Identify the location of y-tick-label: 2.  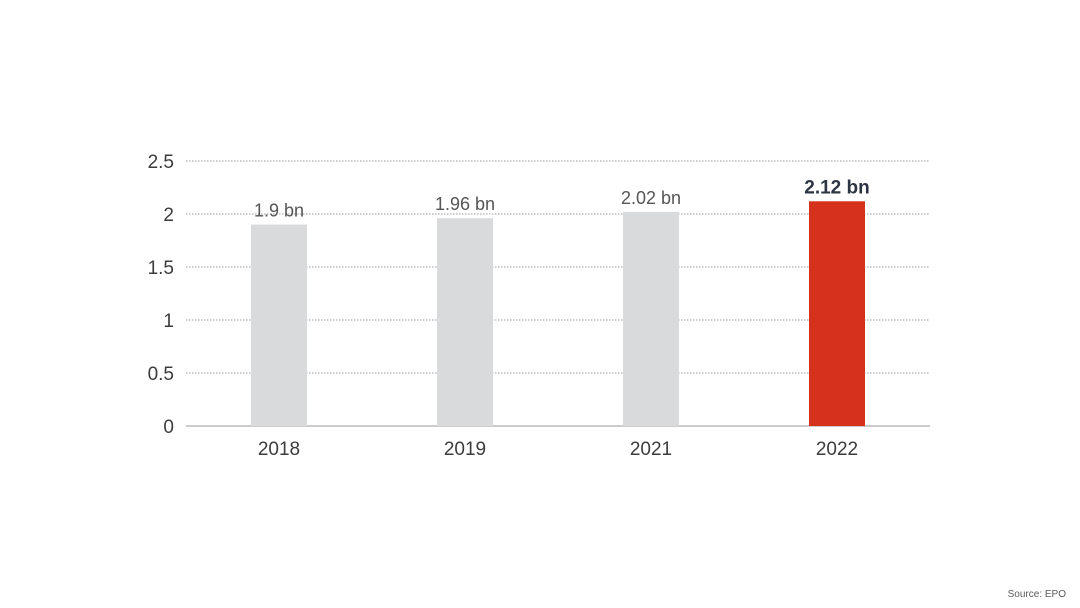
(168, 215).